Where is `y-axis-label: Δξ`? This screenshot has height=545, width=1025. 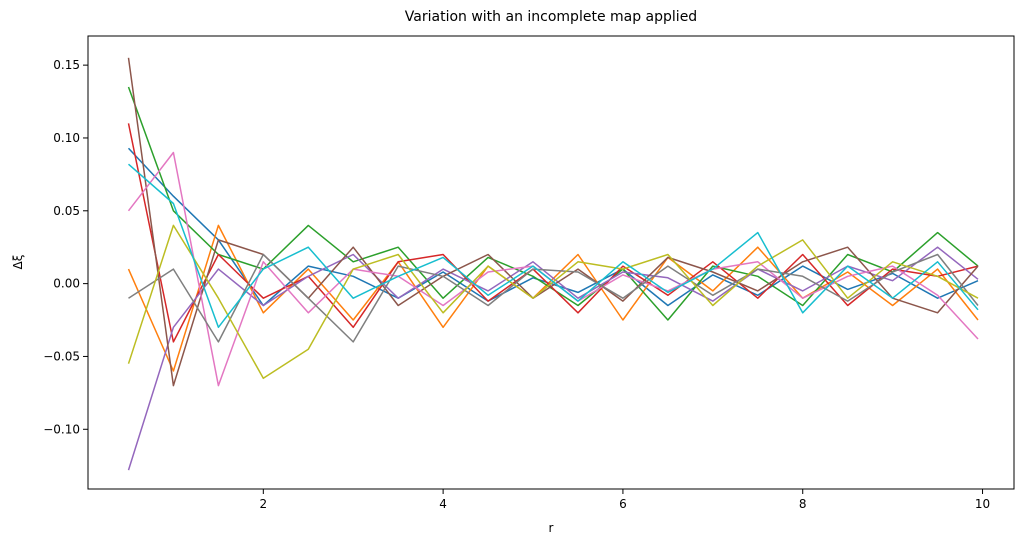
y-axis-label: Δξ is located at coordinates (18, 262).